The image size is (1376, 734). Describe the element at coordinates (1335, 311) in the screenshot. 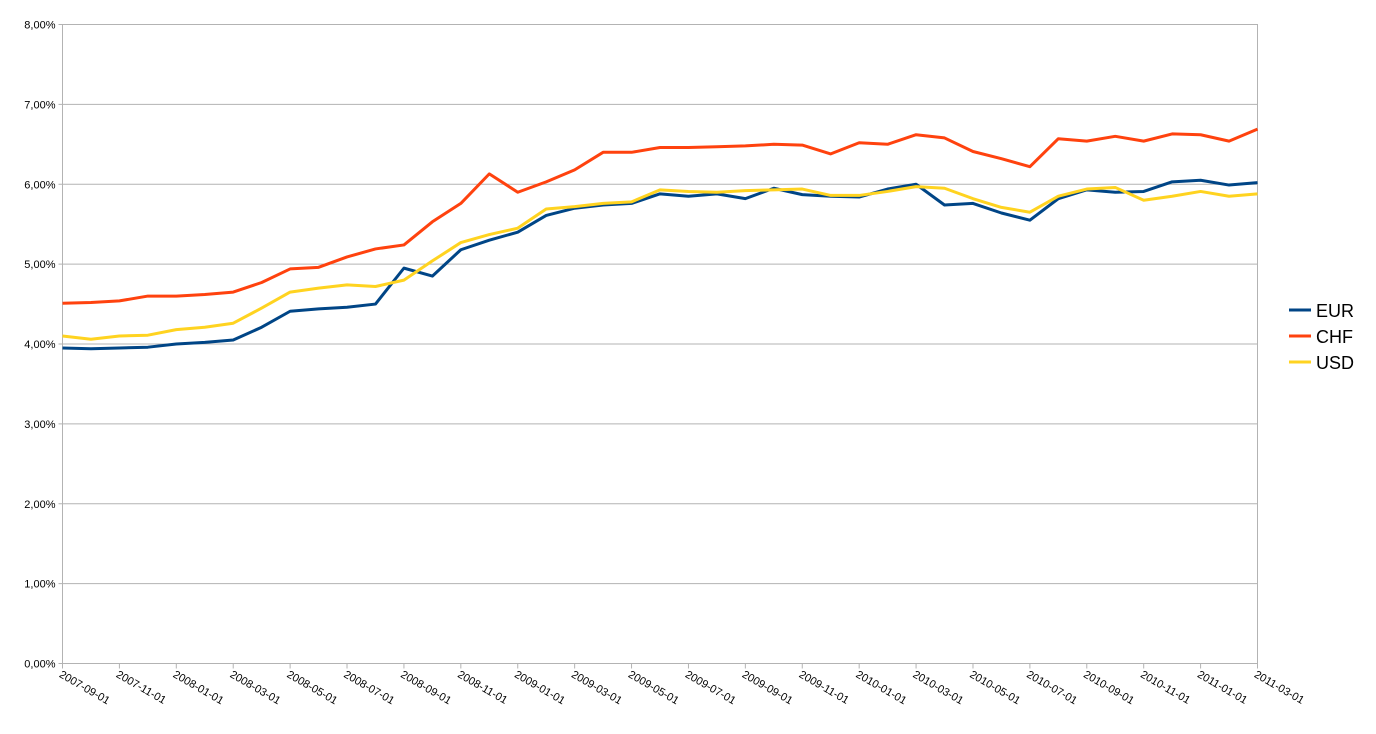

I see `legend-label-eur: EUR` at that location.